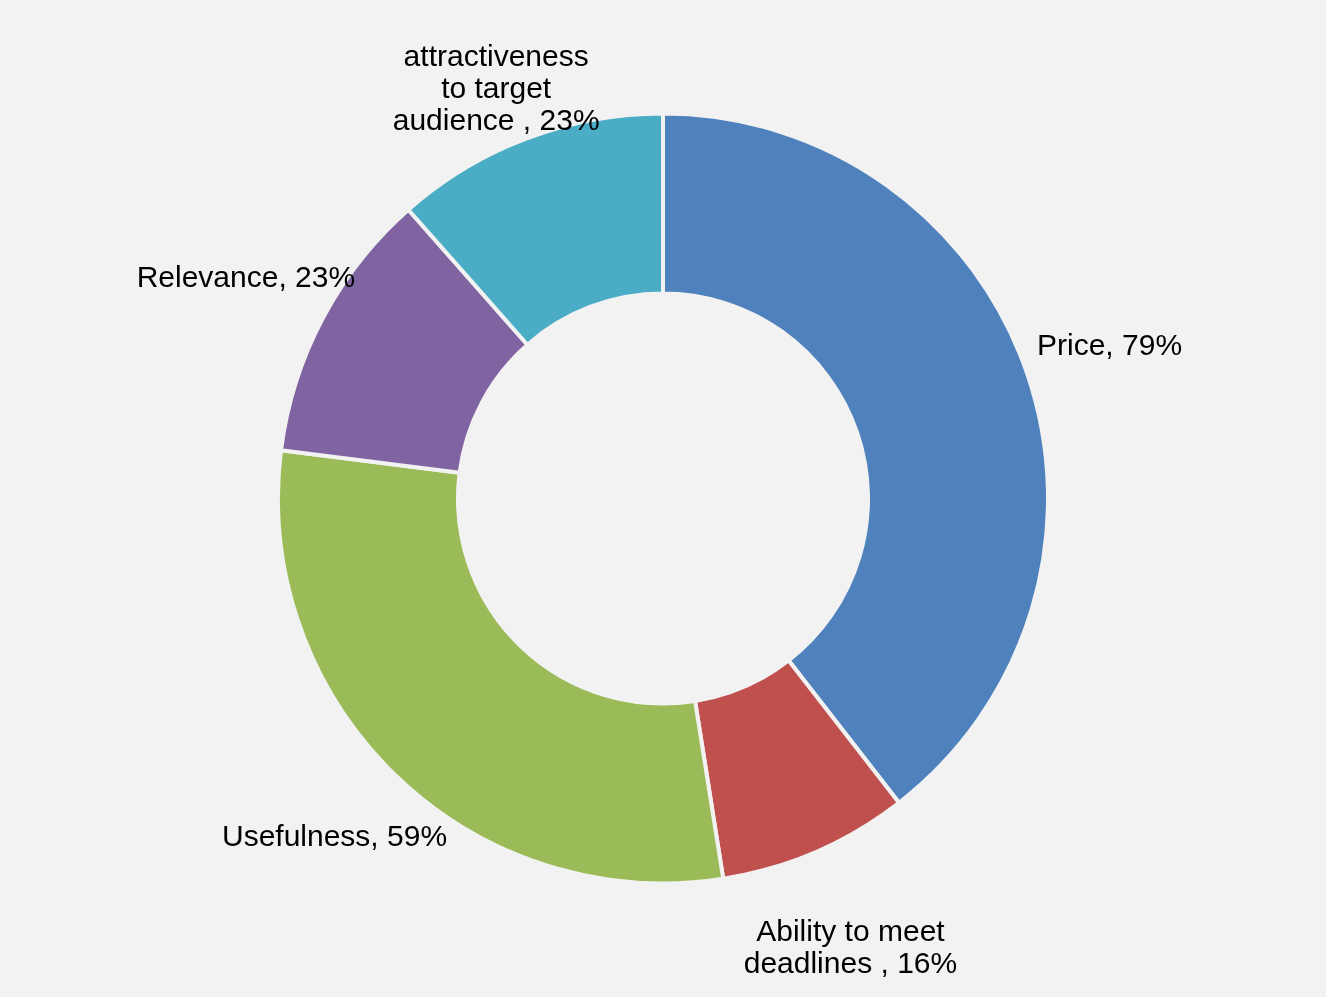 The image size is (1326, 997). What do you see at coordinates (850, 946) in the screenshot?
I see `slice-label: Ability to meet deadlines , 16%` at bounding box center [850, 946].